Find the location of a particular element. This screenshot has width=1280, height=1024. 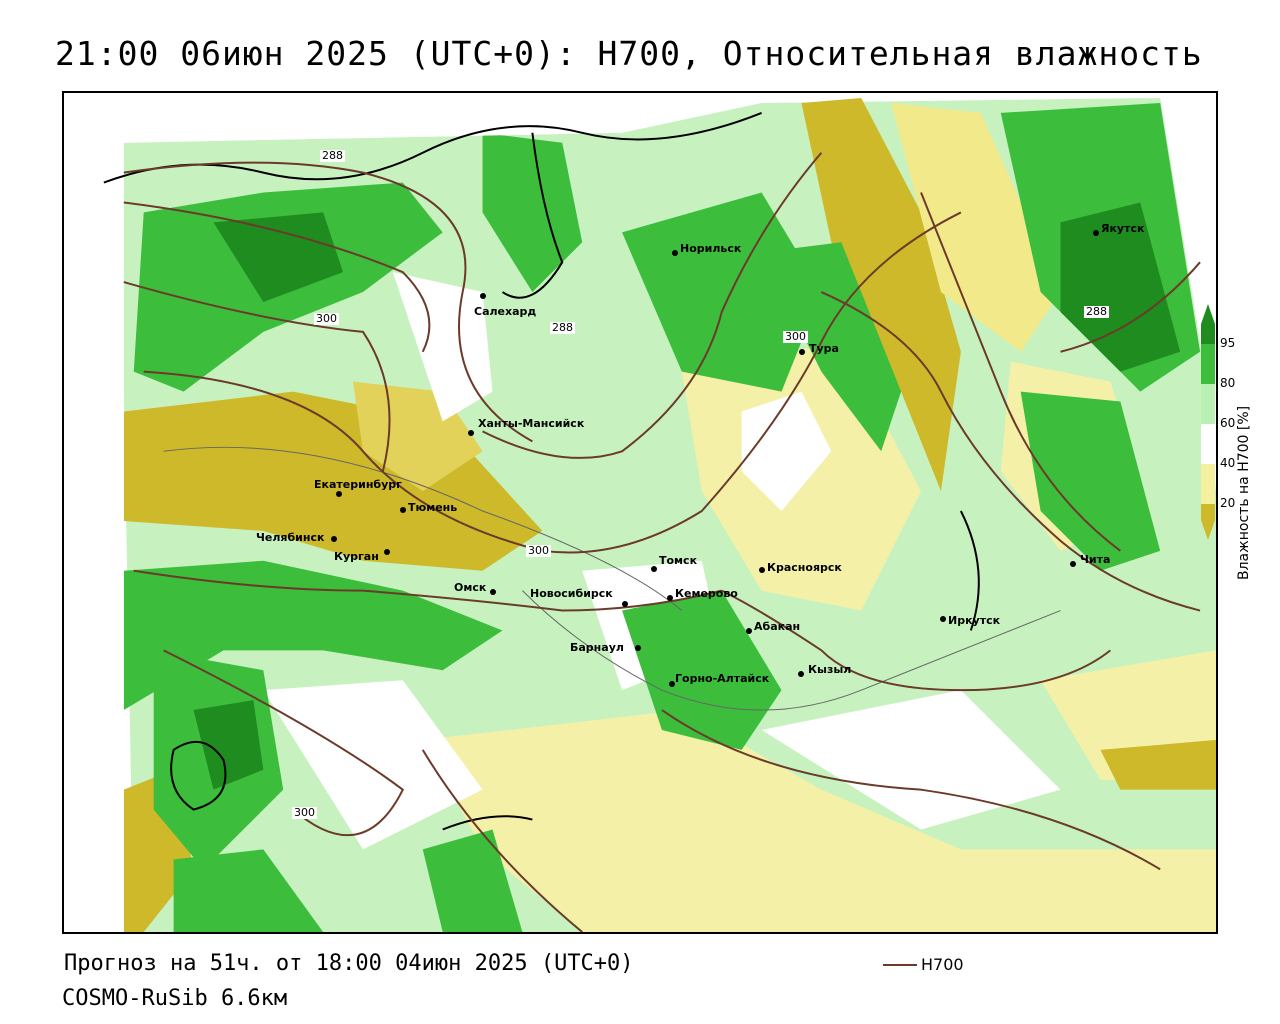

city-label: Кызыл is located at coordinates (830, 669).